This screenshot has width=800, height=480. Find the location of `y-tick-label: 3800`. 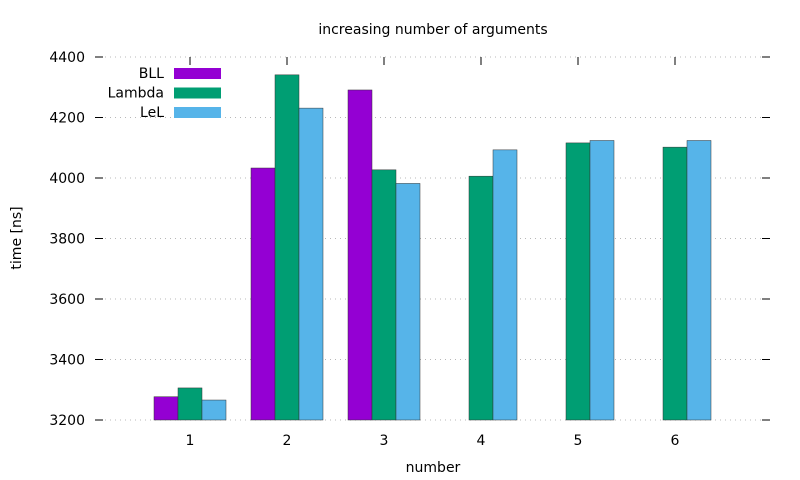

y-tick-label: 3800 is located at coordinates (67, 240).